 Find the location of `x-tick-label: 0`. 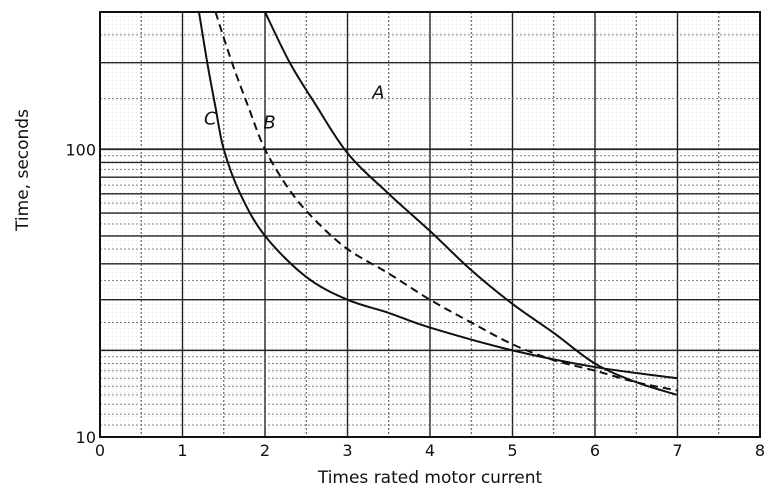

x-tick-label: 0 is located at coordinates (100, 450).